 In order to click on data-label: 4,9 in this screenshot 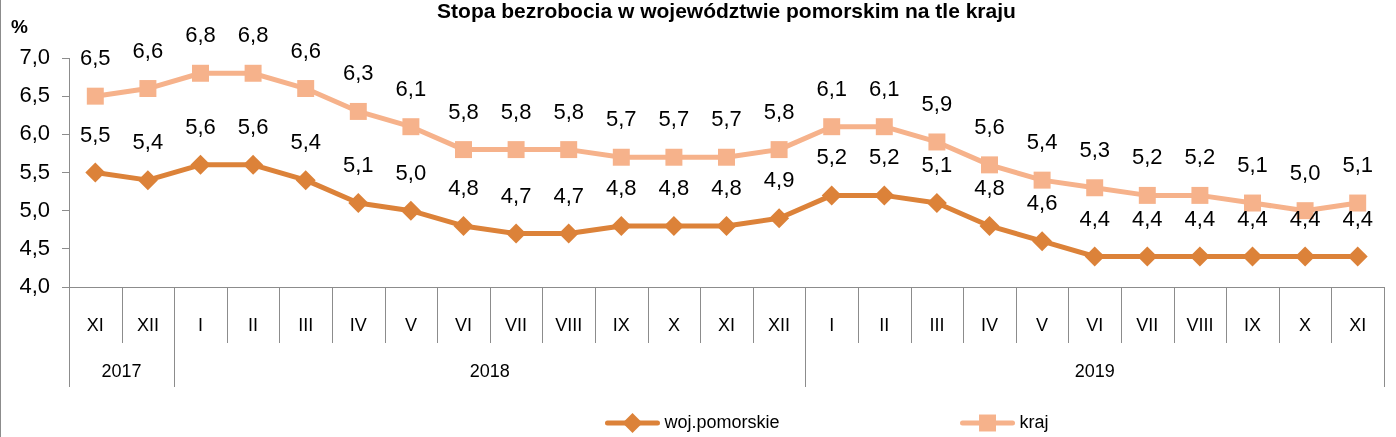, I will do `click(779, 180)`.